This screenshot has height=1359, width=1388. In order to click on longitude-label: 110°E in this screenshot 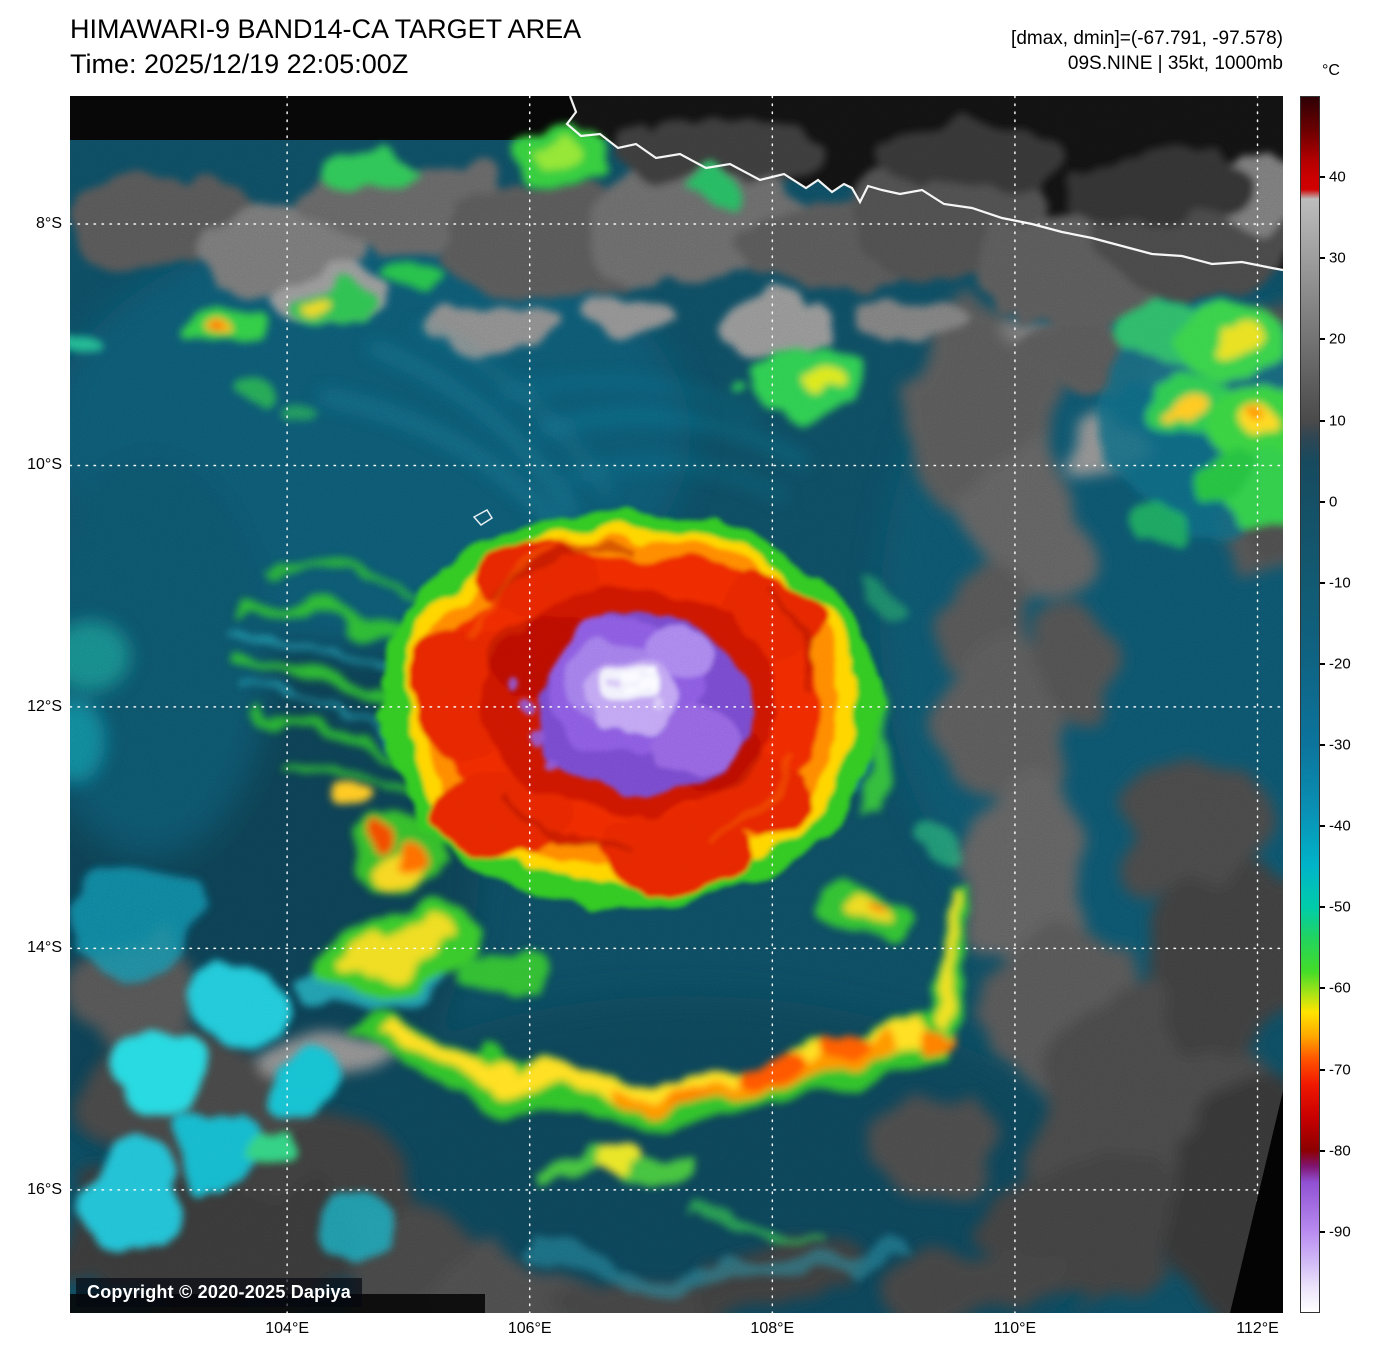, I will do `click(1015, 1328)`.